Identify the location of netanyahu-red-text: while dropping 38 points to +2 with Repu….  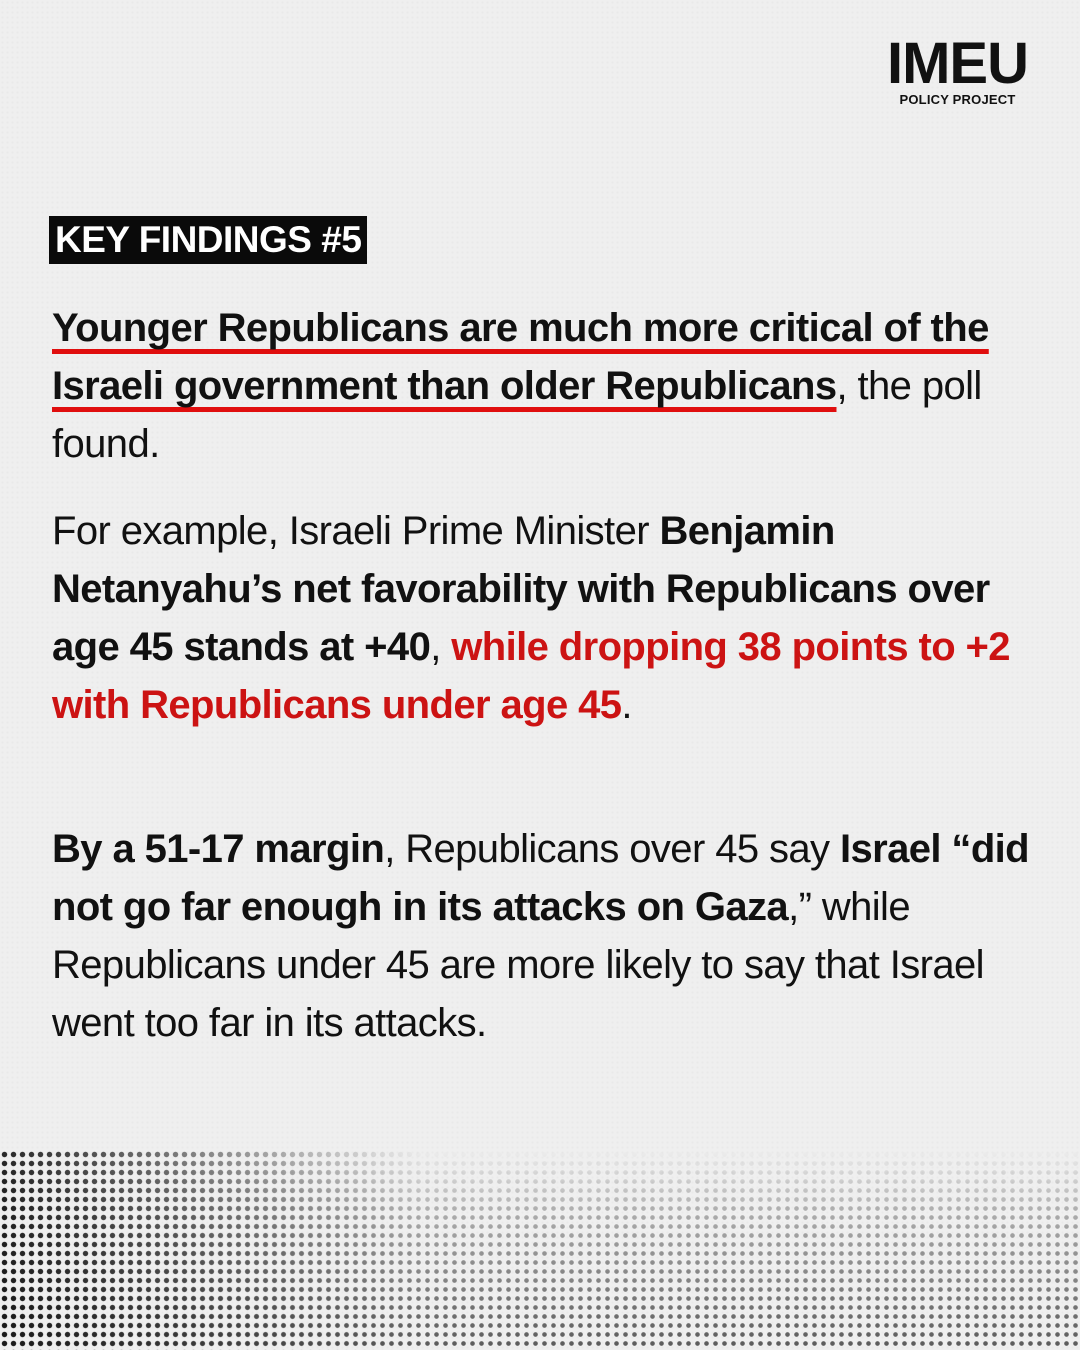
(531, 676).